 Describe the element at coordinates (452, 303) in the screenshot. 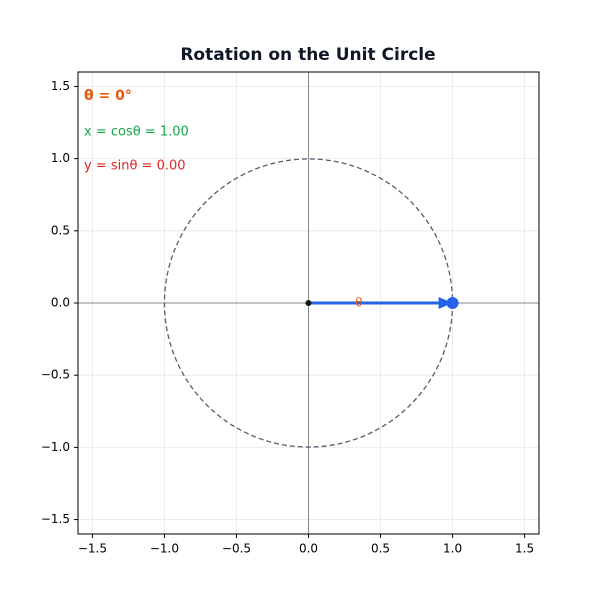

I see `rotating-point` at that location.